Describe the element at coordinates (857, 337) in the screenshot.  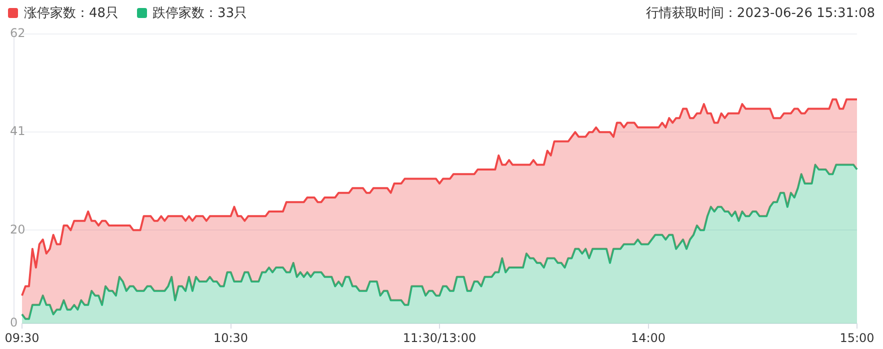
I see `x-tick-label: 15:00` at that location.